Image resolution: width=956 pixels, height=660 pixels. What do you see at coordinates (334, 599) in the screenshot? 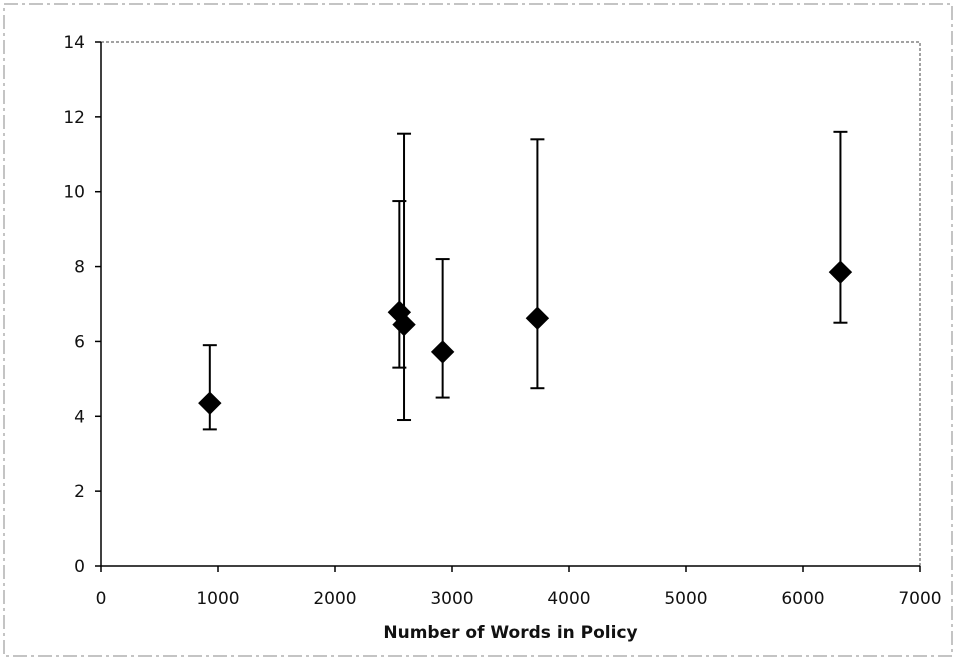
I see `x-tick-label: 2000` at bounding box center [334, 599].